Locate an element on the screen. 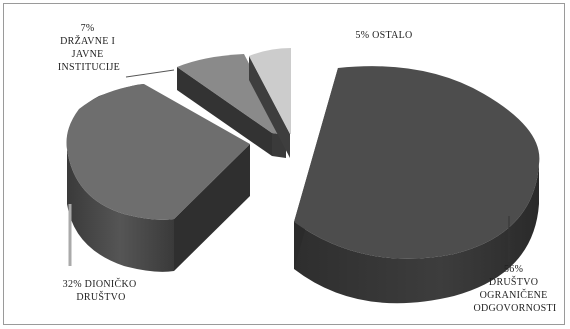 The image size is (570, 329). label-5-percent: 5% OSTALO is located at coordinates (383, 35).